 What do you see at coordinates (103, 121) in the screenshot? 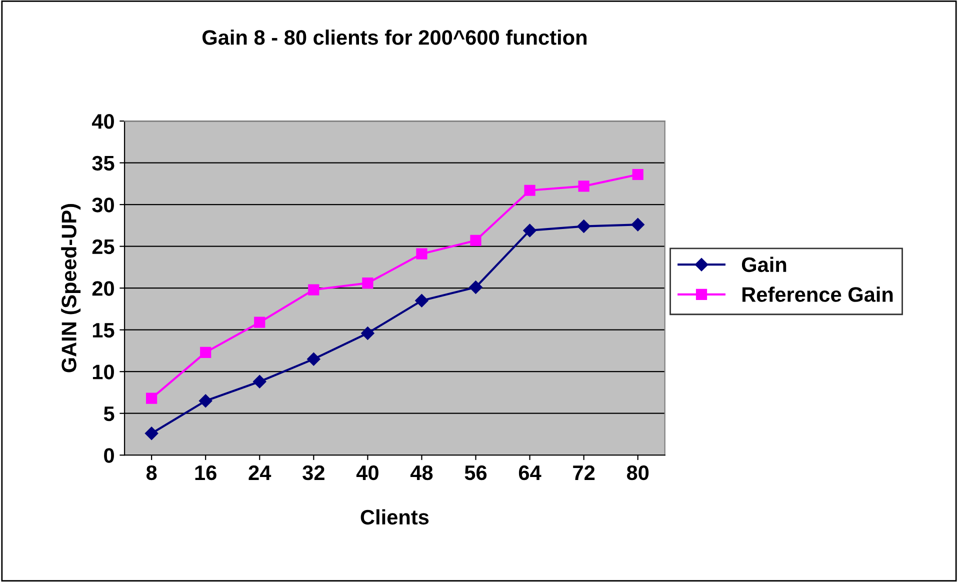
I see `y-tick-label: 40` at bounding box center [103, 121].